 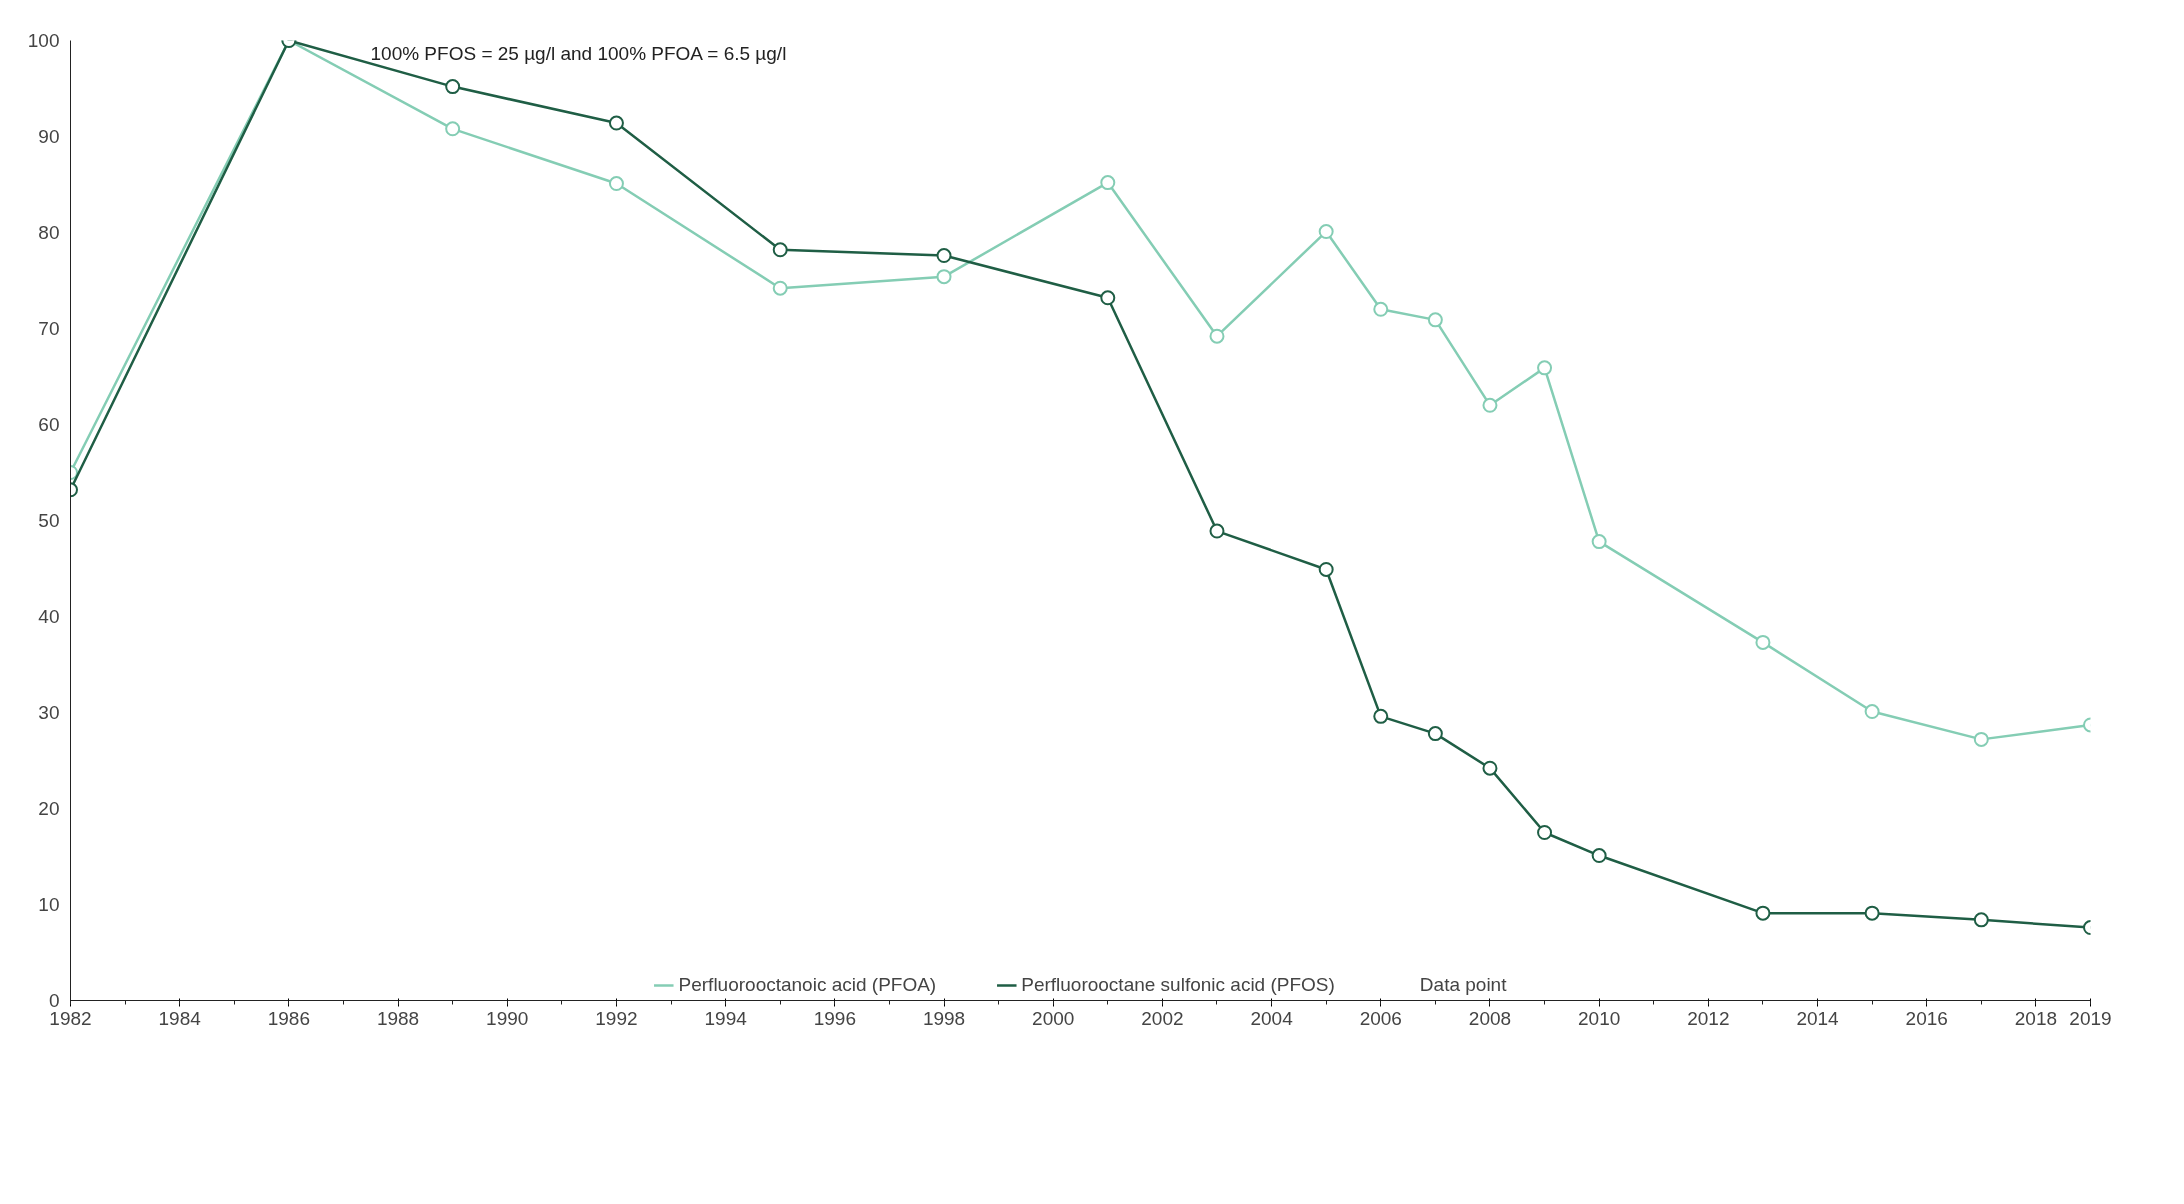 I want to click on x-tick-label: 1994, so click(x=726, y=1018).